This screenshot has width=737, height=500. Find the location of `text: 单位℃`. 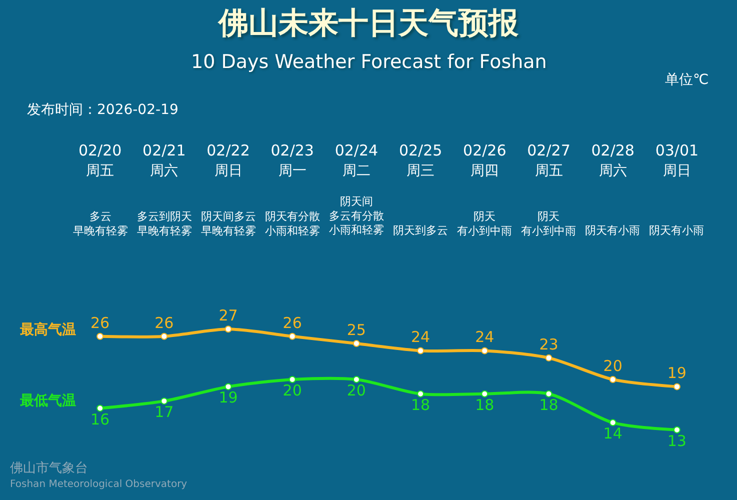

text: 单位℃ is located at coordinates (687, 80).